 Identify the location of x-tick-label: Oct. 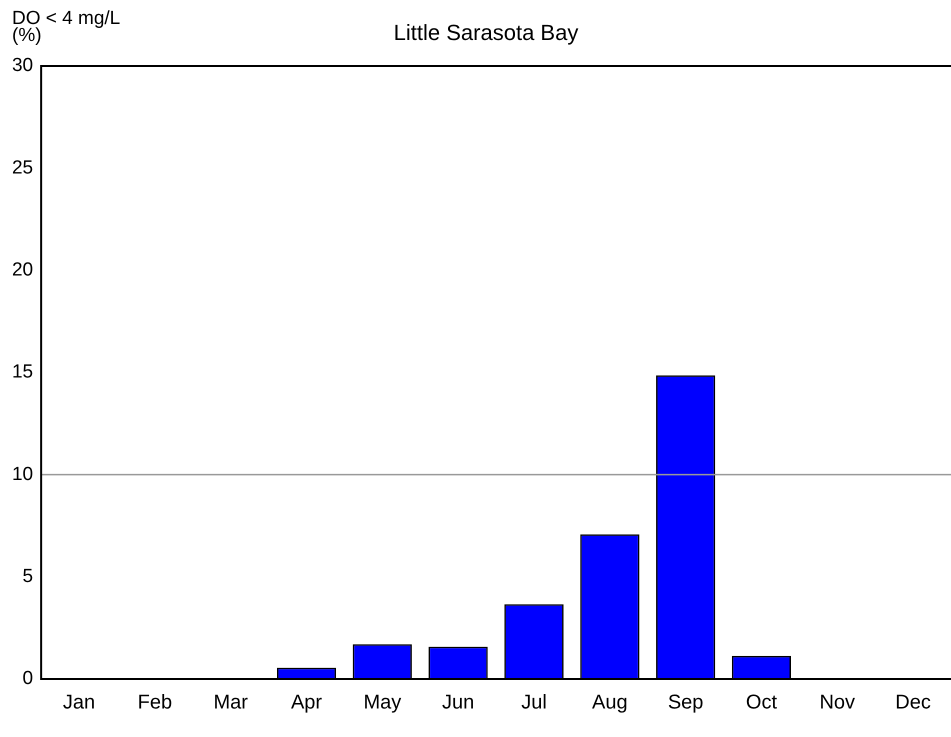
(762, 703).